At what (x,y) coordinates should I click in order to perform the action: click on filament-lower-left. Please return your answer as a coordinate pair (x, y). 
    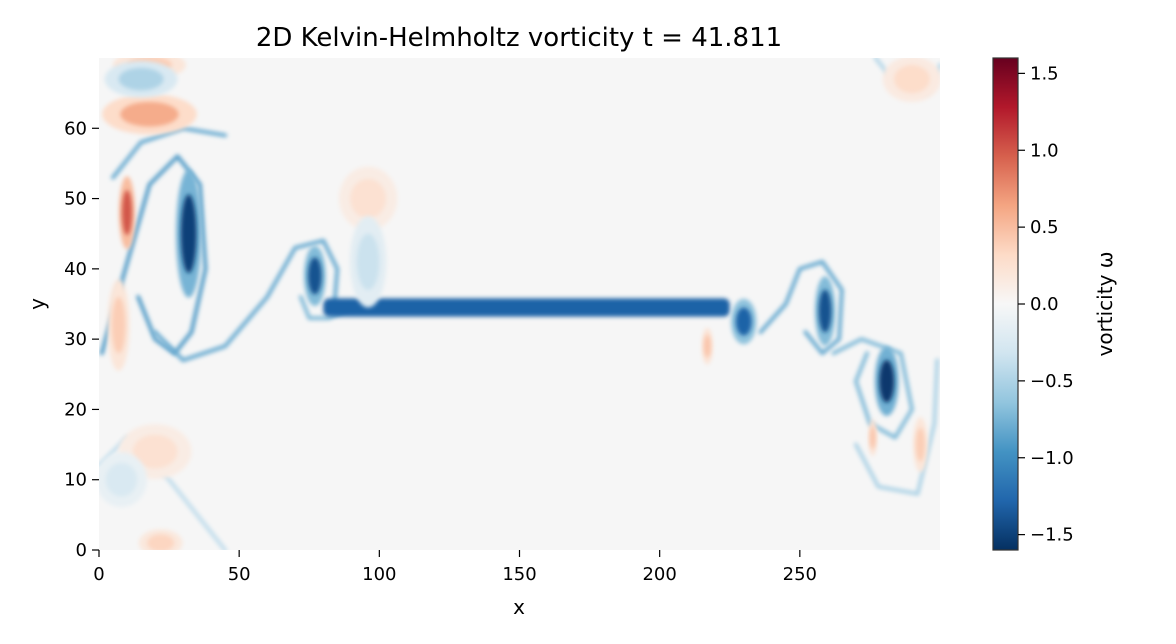
    Looking at the image, I should click on (163, 492).